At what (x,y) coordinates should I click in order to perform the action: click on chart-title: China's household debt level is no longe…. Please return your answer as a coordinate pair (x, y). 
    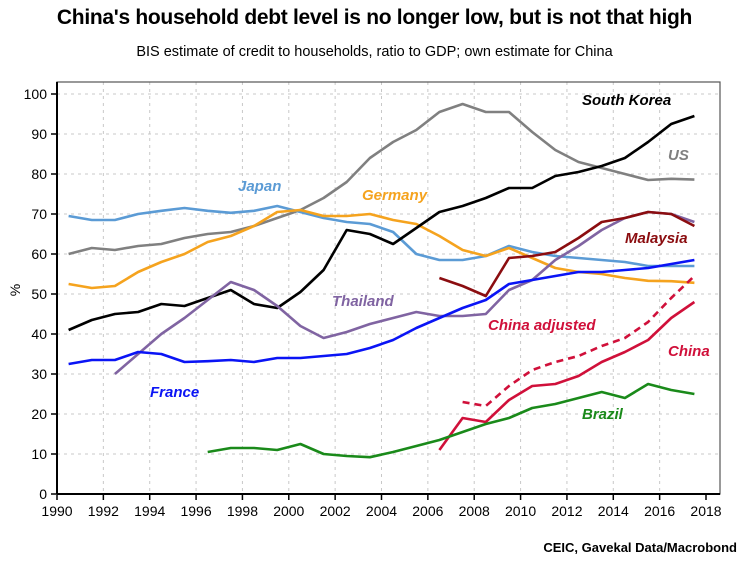
    Looking at the image, I should click on (374, 17).